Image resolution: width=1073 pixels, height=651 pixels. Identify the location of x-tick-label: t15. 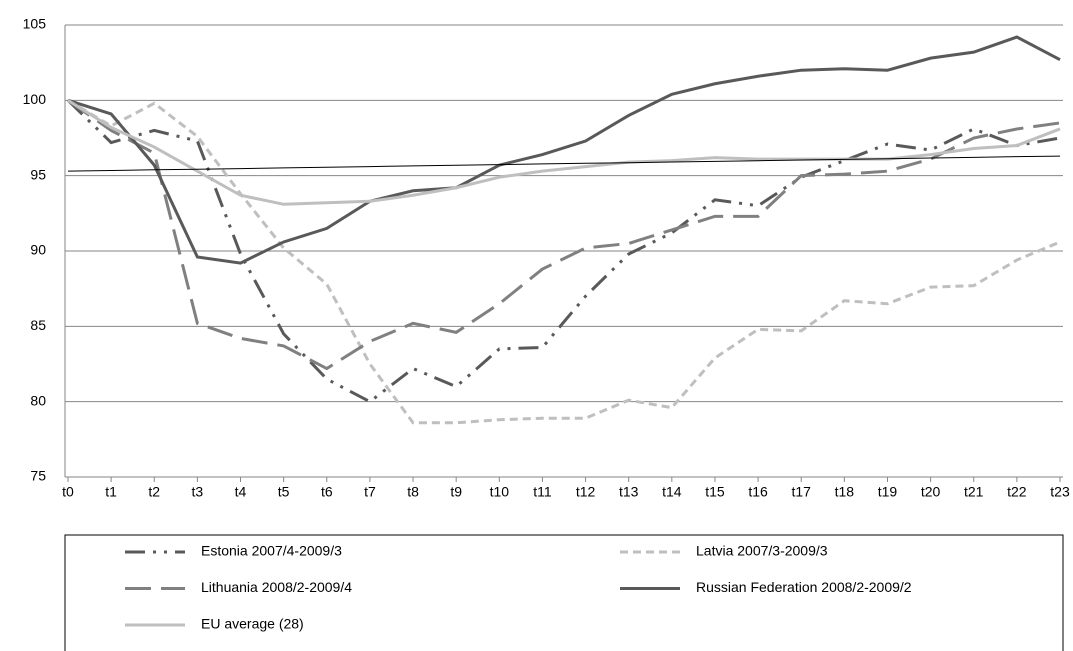
(715, 492).